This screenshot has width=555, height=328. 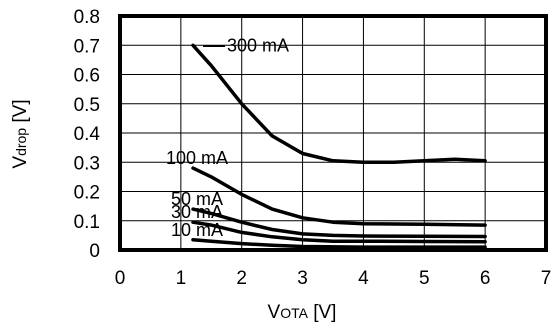 What do you see at coordinates (87, 134) in the screenshot?
I see `y-tick-label: 0.4` at bounding box center [87, 134].